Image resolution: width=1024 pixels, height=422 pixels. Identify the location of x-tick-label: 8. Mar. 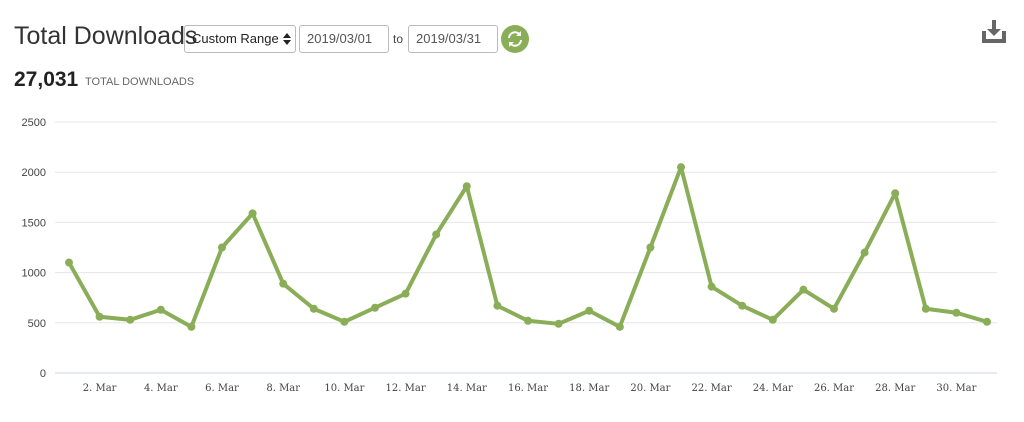
(283, 388).